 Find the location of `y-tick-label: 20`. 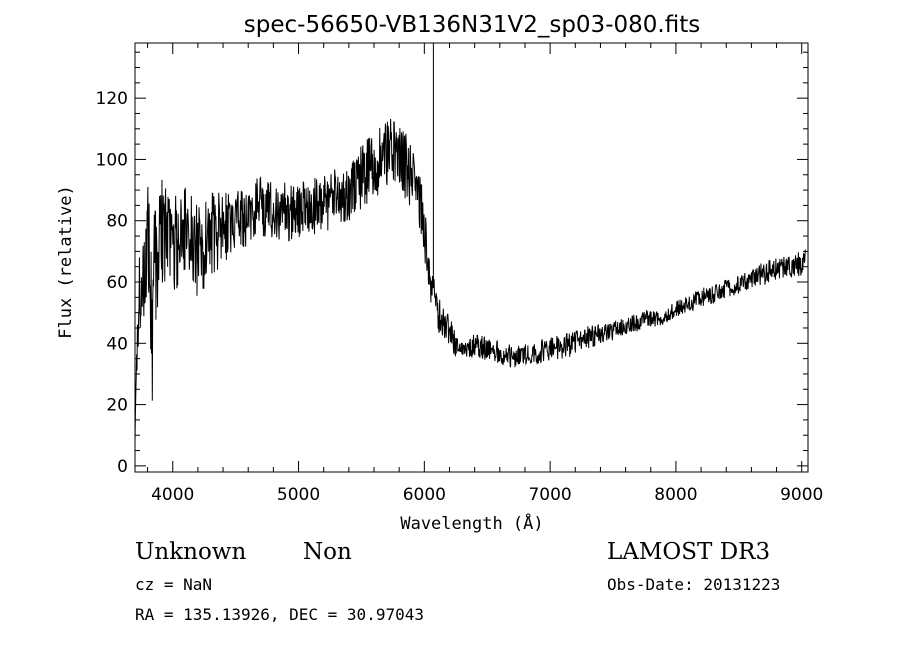

y-tick-label: 20 is located at coordinates (117, 406).